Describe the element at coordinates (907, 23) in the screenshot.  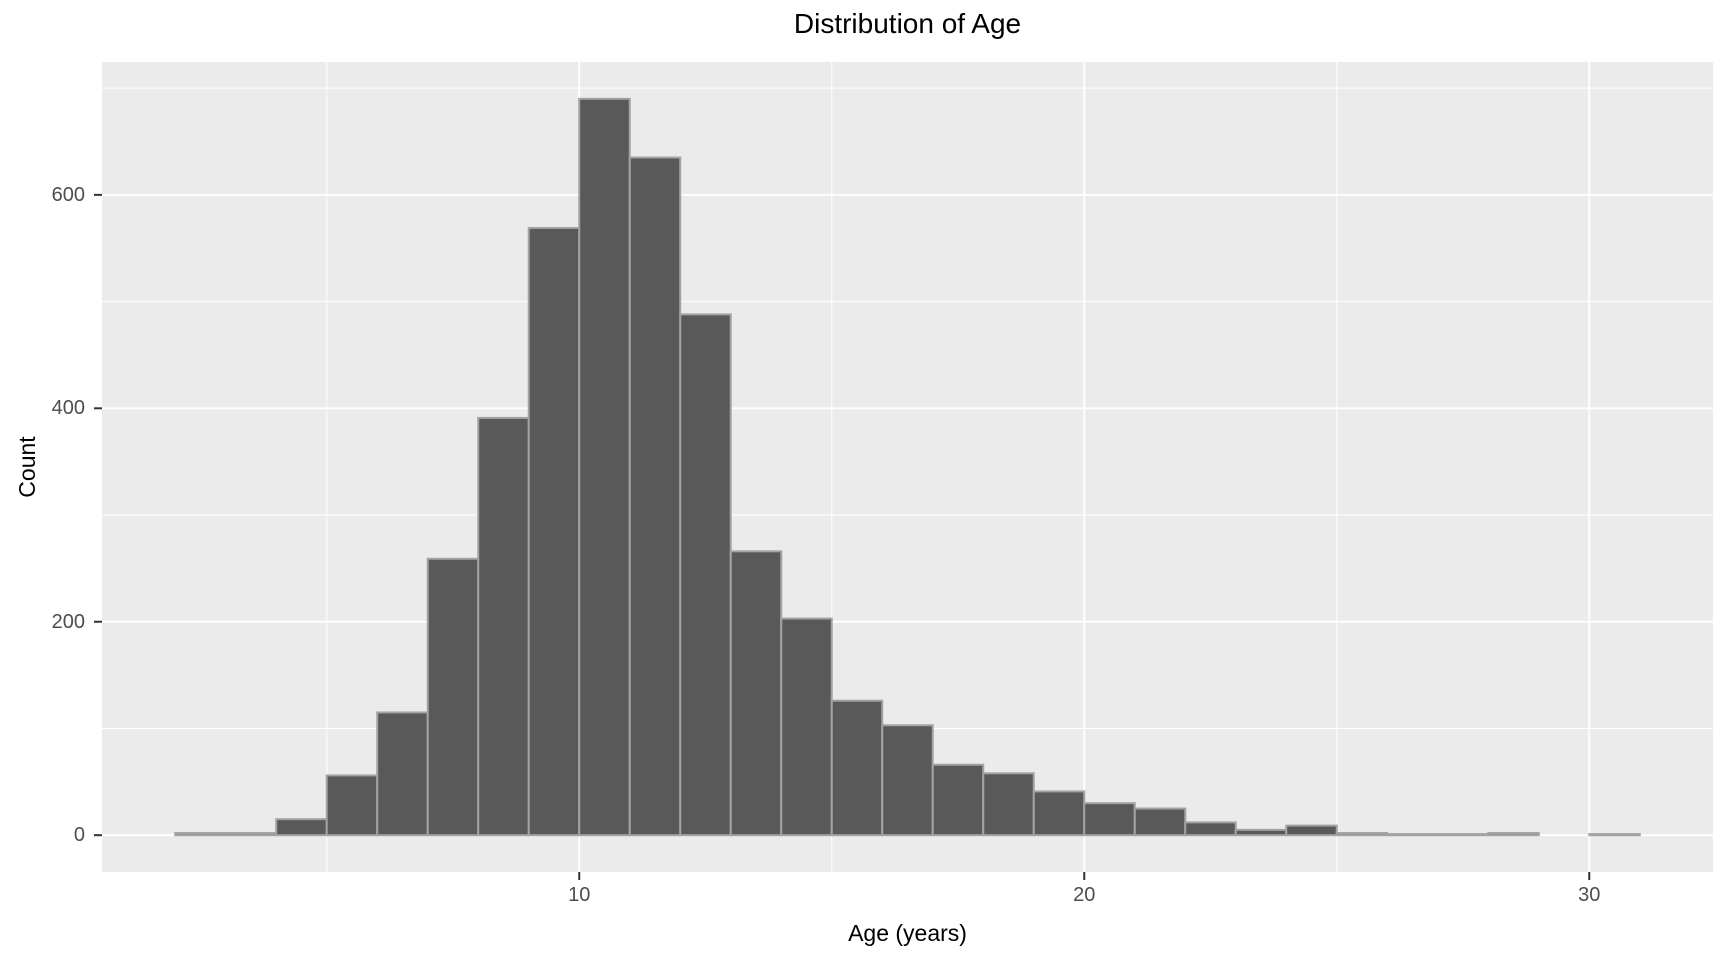
I see `plot-title: Distribution of Age` at that location.